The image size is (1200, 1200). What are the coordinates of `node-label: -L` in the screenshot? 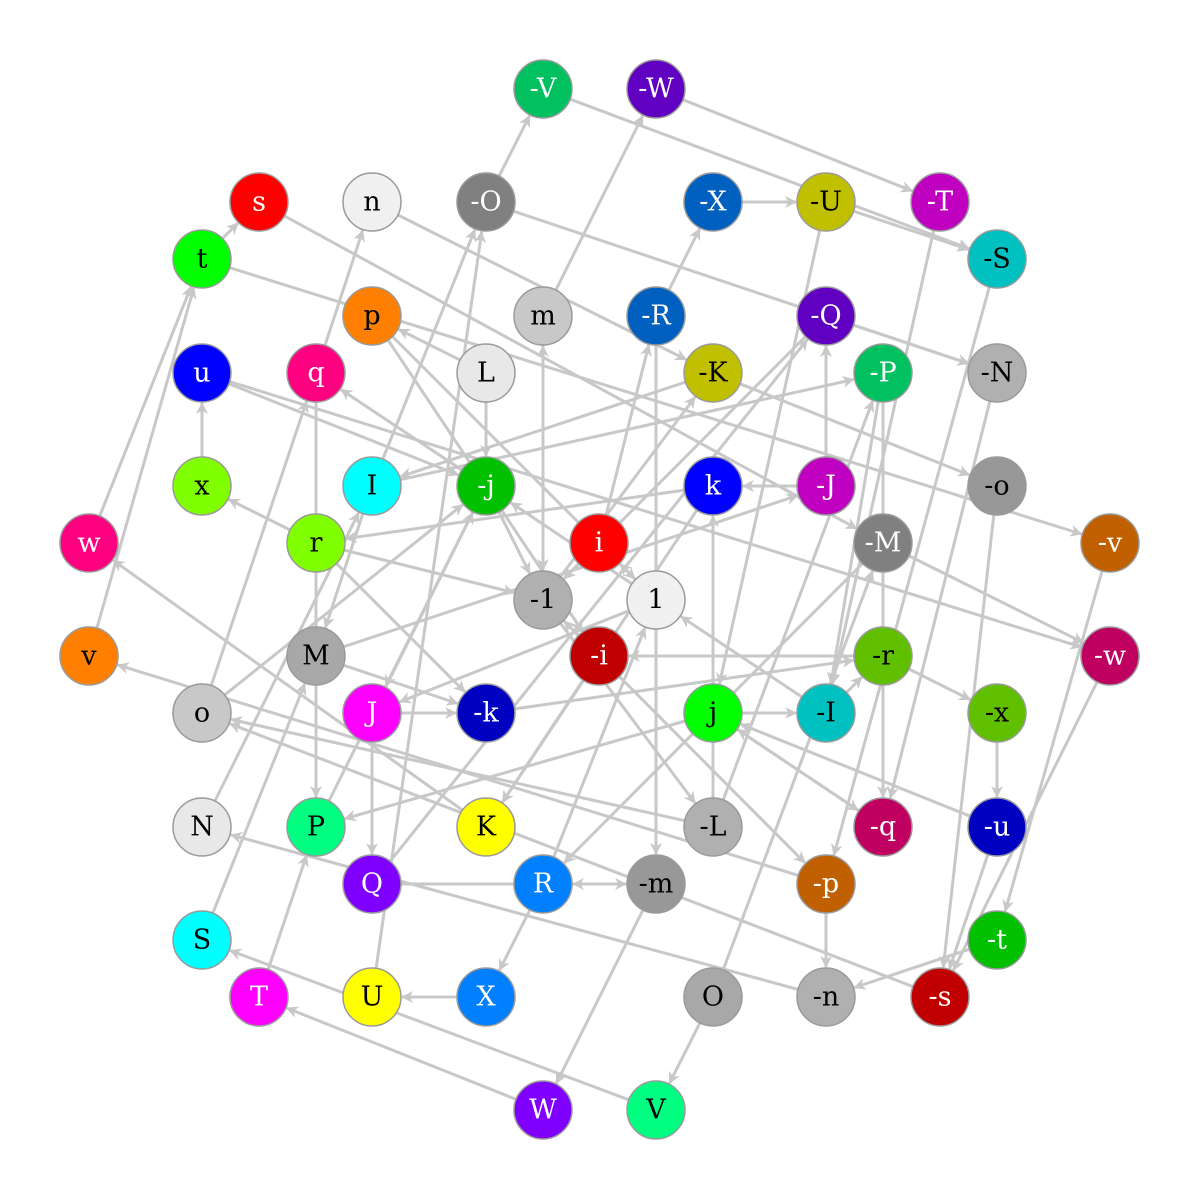 It's located at (712, 827).